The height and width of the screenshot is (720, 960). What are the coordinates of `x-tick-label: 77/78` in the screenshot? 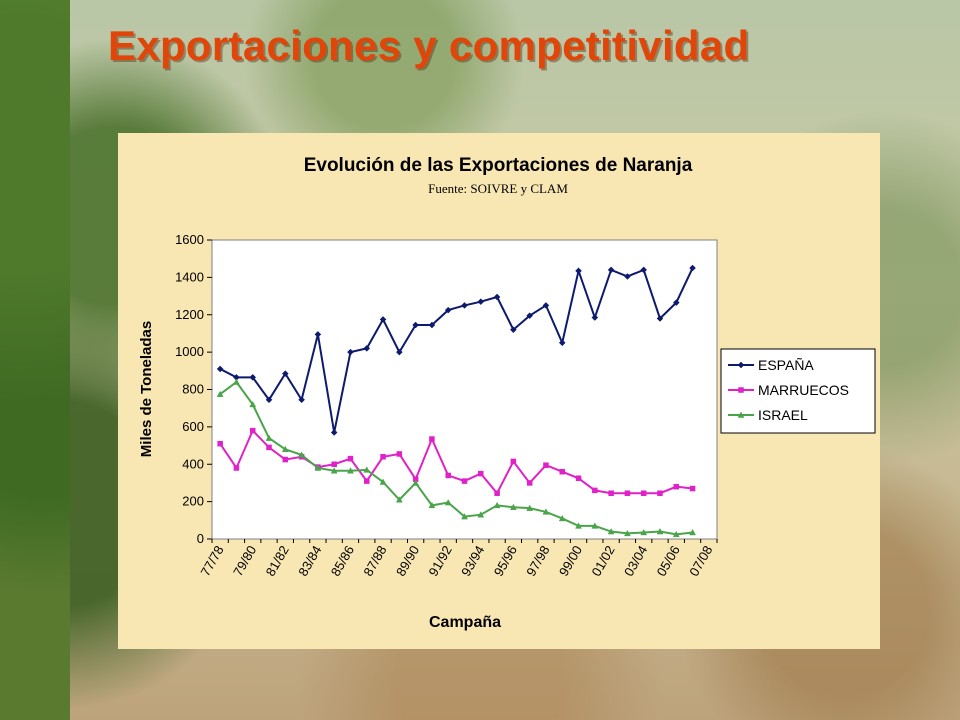 It's located at (211, 561).